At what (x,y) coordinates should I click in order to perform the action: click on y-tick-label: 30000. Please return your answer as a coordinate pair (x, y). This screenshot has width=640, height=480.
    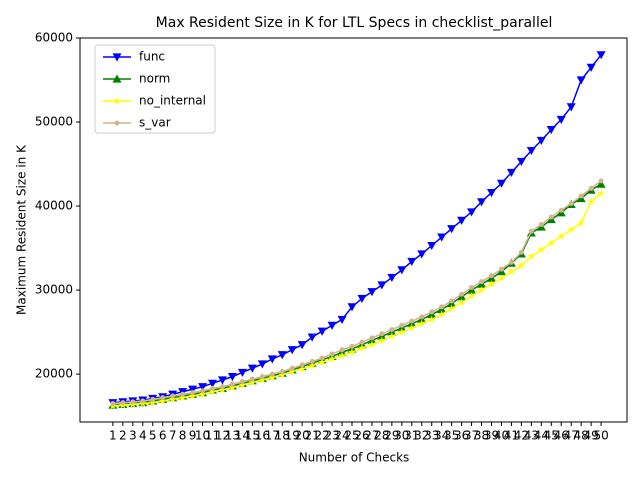
    Looking at the image, I should click on (54, 290).